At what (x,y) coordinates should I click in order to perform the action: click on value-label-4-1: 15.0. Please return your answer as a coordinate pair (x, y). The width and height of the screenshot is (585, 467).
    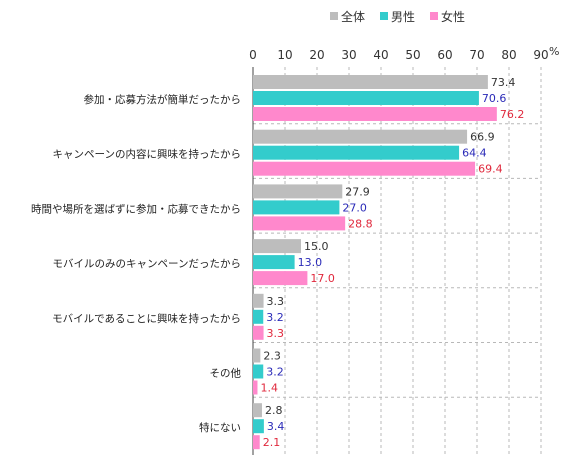
    Looking at the image, I should click on (316, 246).